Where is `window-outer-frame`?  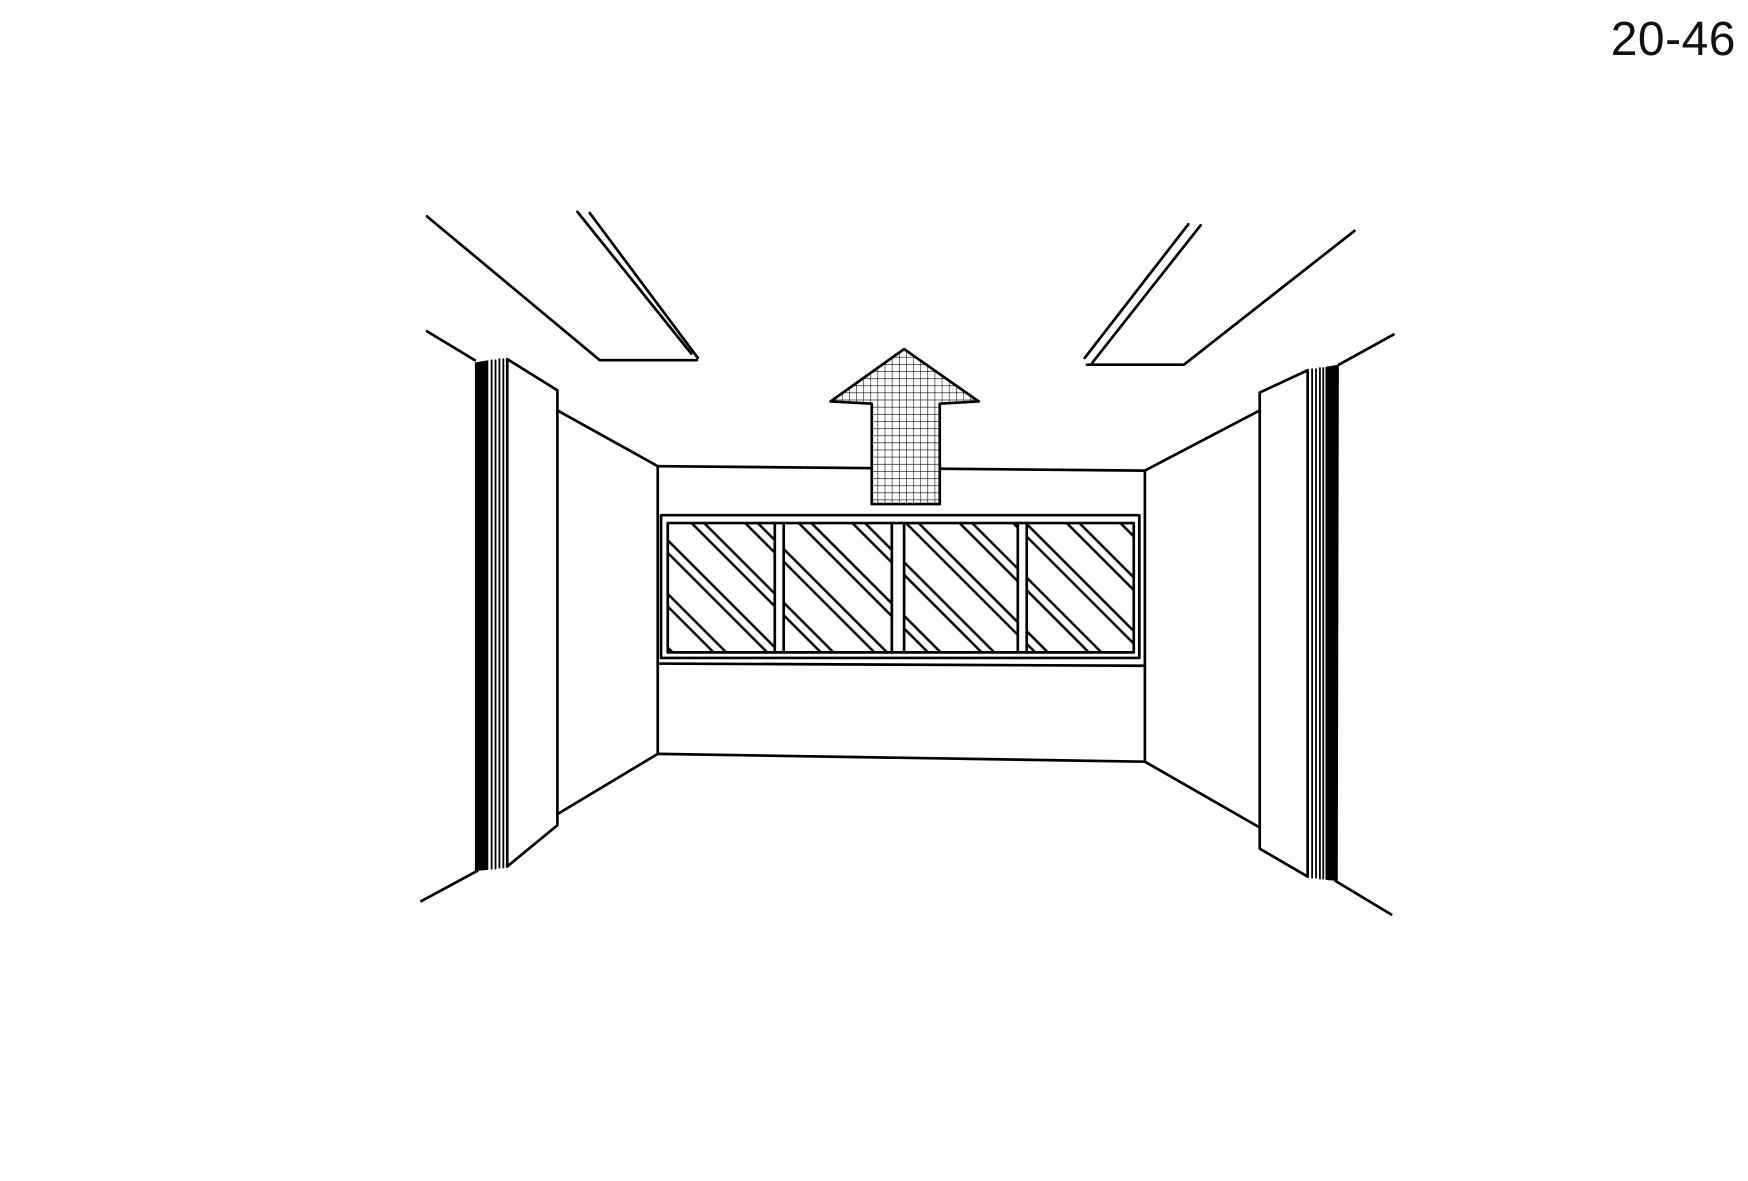 window-outer-frame is located at coordinates (900, 586).